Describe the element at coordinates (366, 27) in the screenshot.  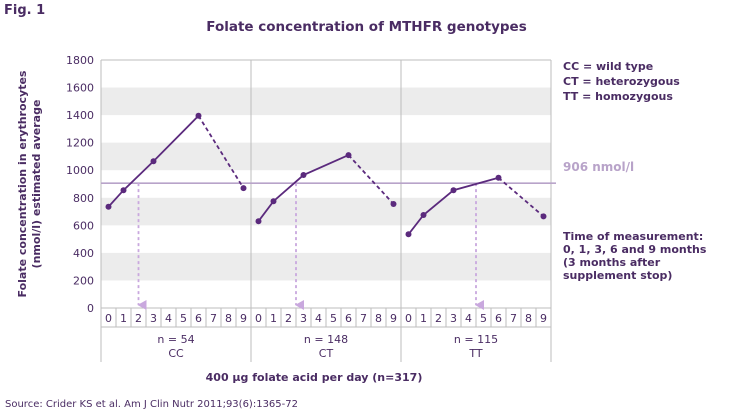
I see `chart-title: Folate concentration of MTHFR genotypes` at that location.